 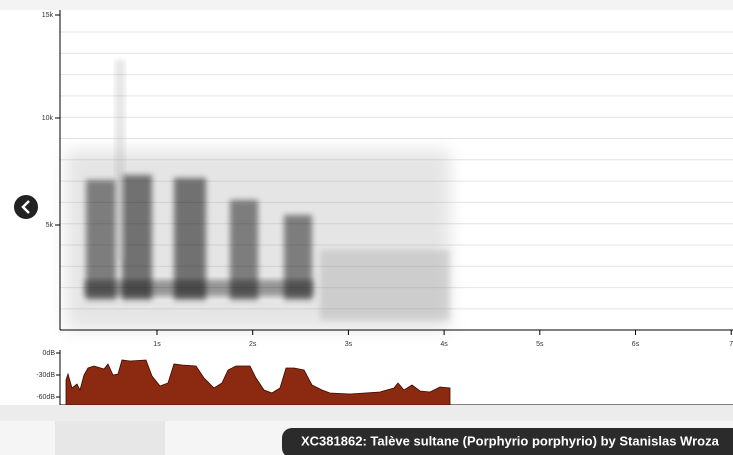 I want to click on frequency-label: 10k, so click(x=48, y=118).